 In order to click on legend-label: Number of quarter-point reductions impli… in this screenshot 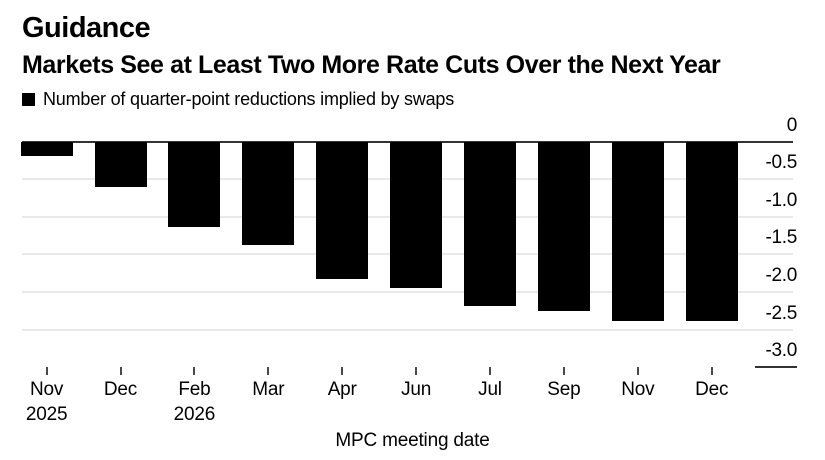, I will do `click(248, 98)`.